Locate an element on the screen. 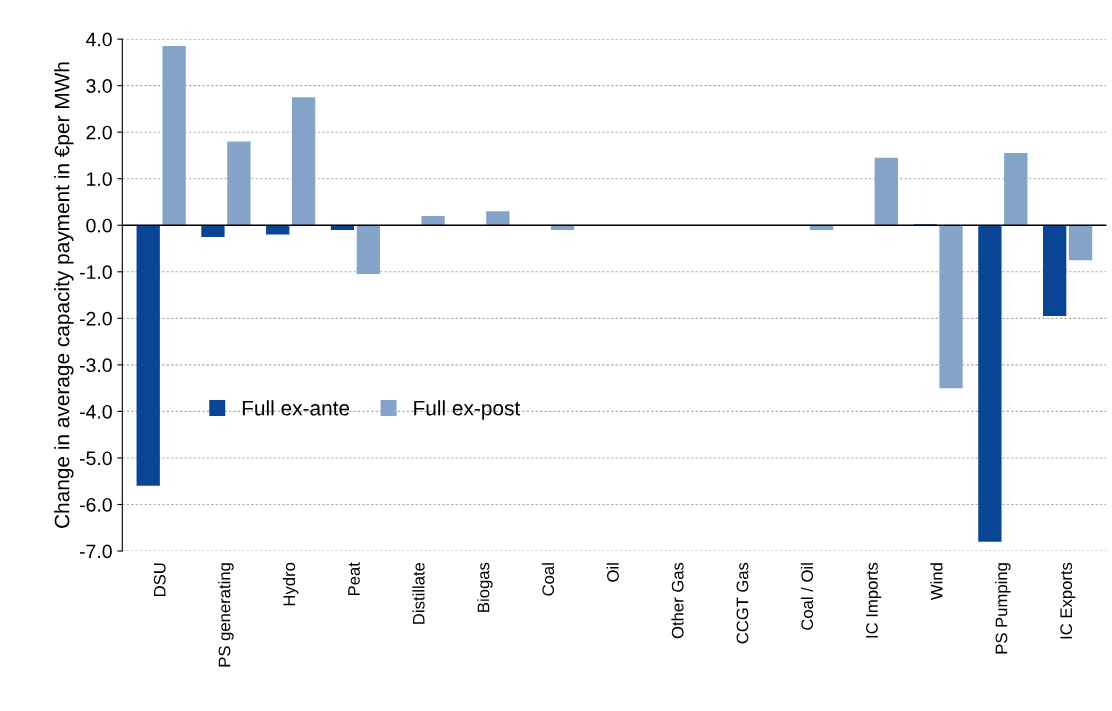 This screenshot has width=1112, height=711. x-tick-label: PS Pumping is located at coordinates (1003, 608).